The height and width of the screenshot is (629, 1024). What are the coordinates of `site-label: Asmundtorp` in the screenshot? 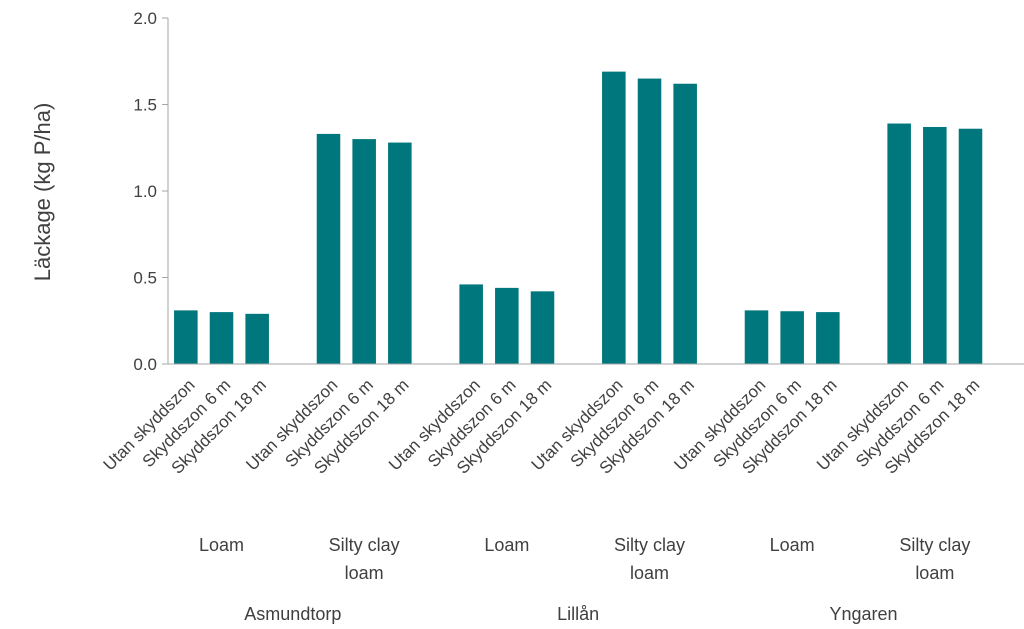 It's located at (292, 614).